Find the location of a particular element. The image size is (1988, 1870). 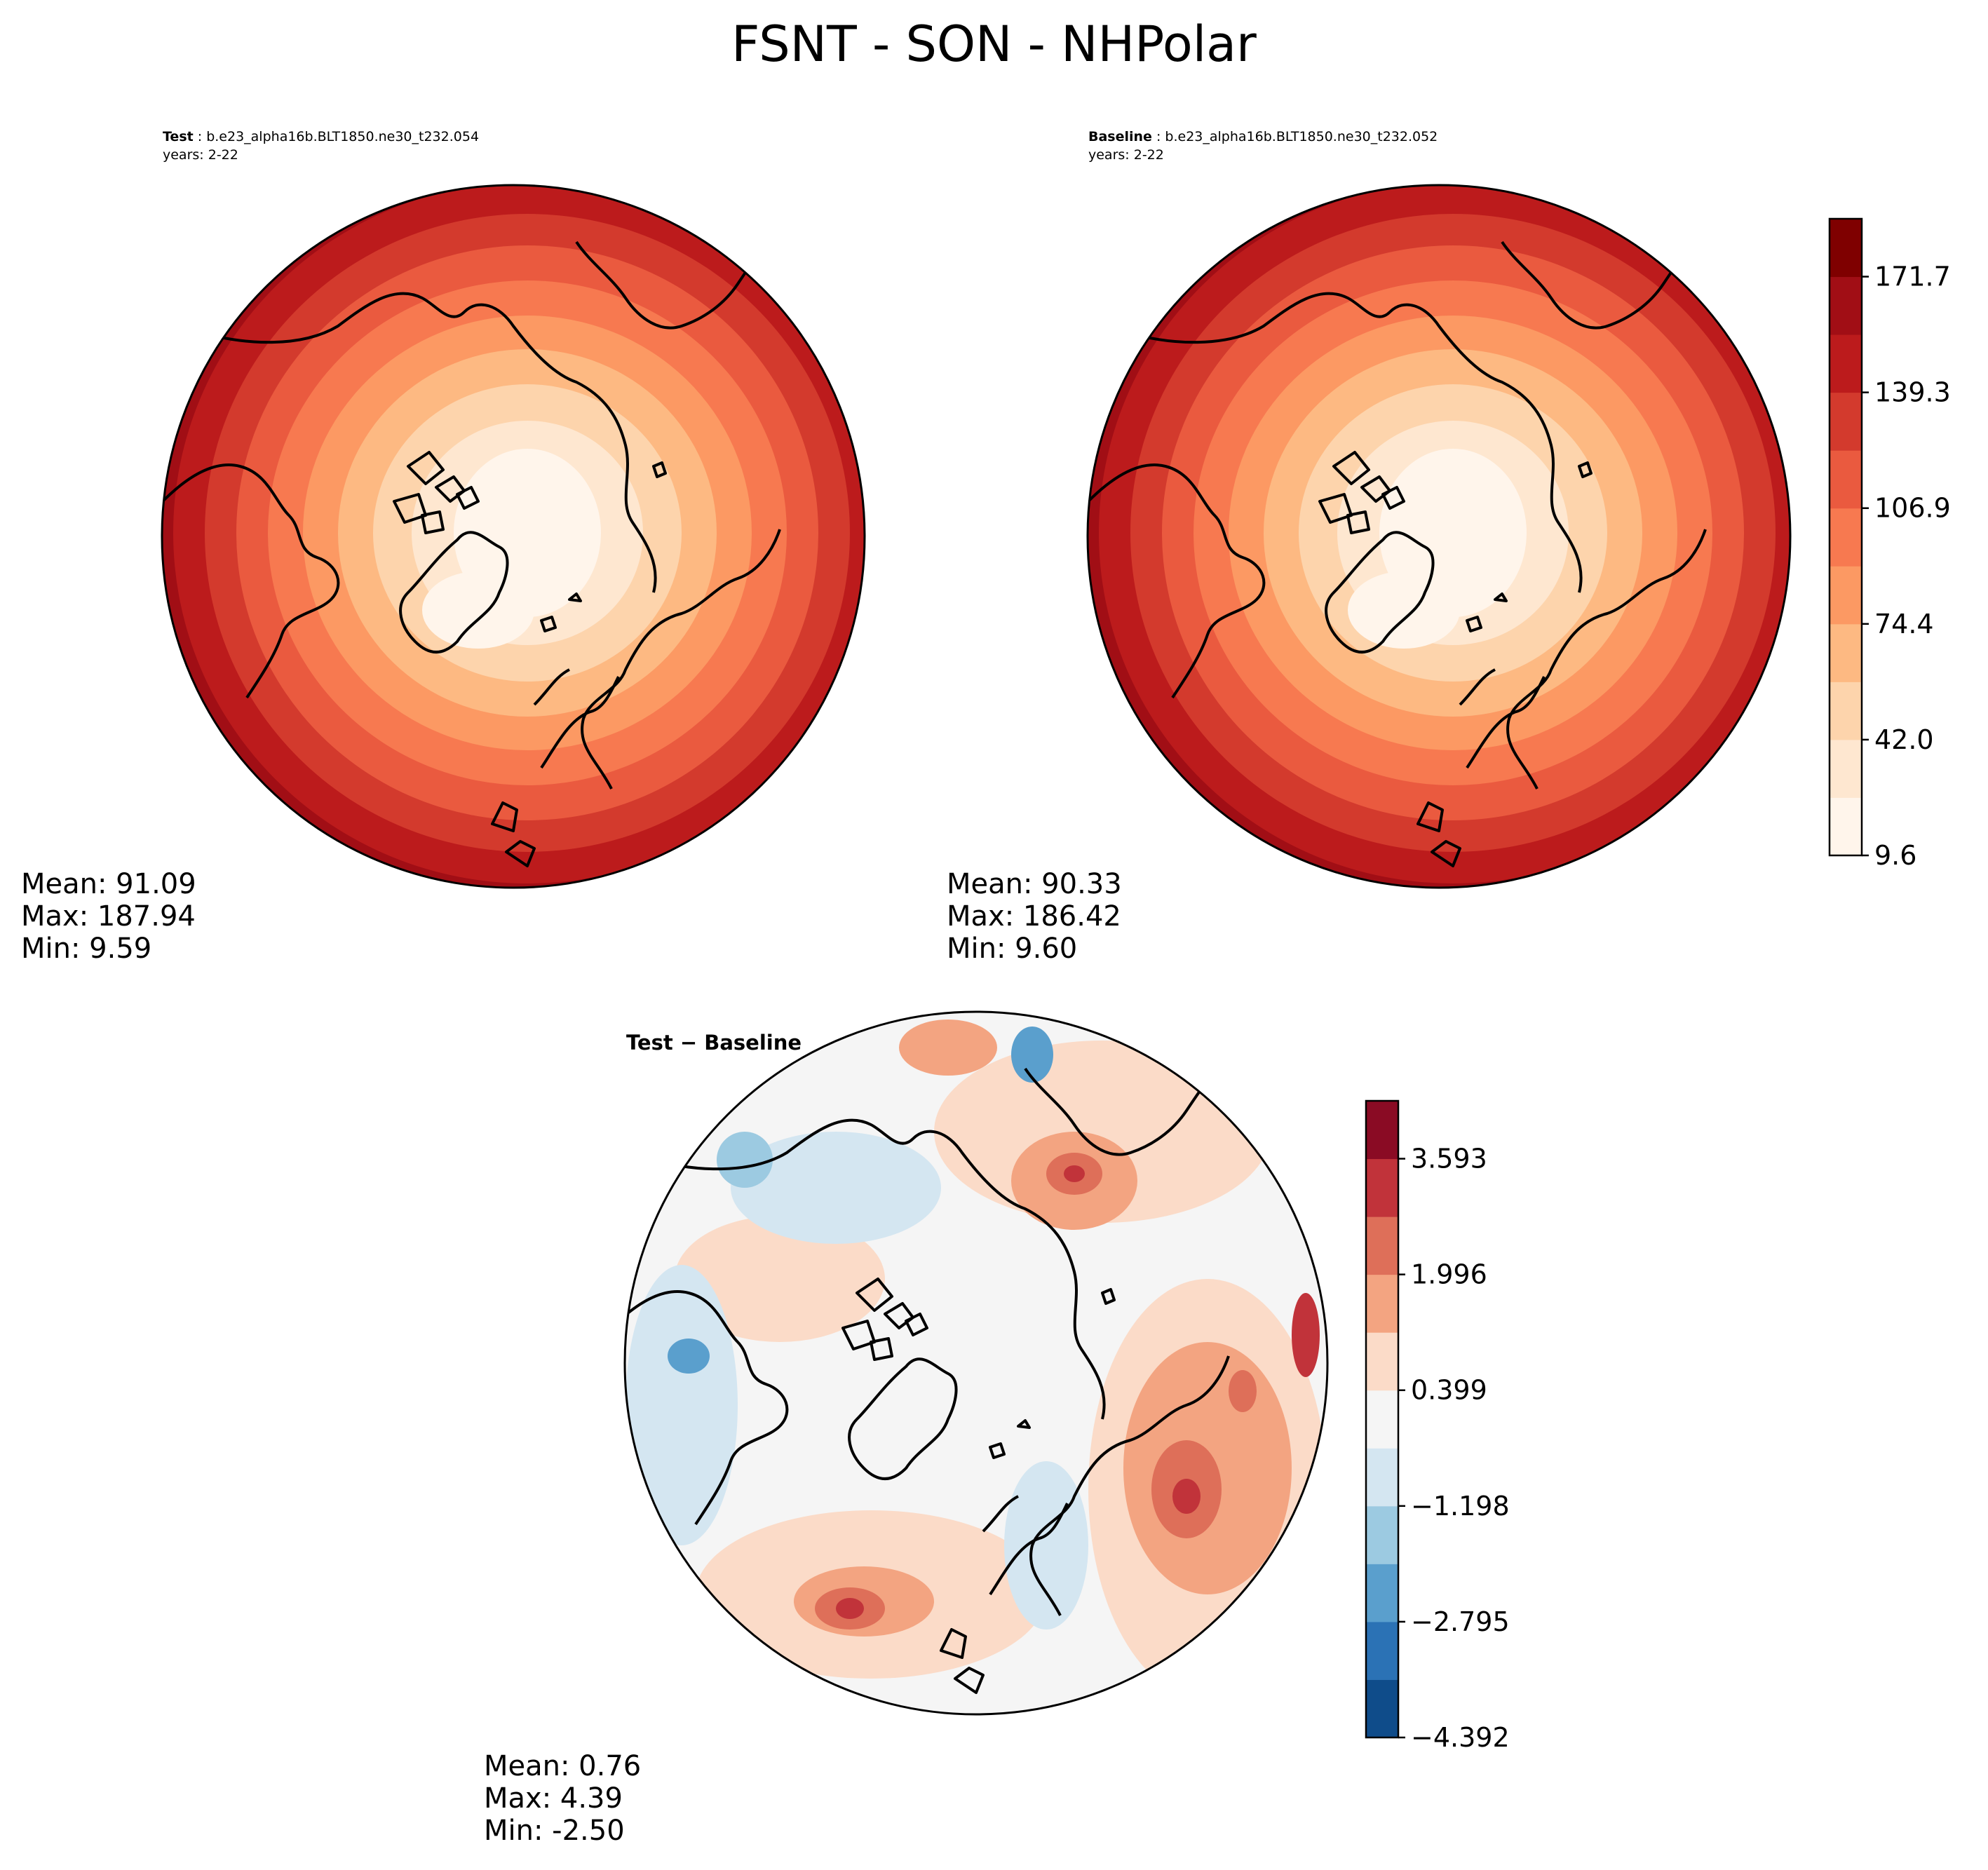

test-title-label: Test is located at coordinates (178, 136).